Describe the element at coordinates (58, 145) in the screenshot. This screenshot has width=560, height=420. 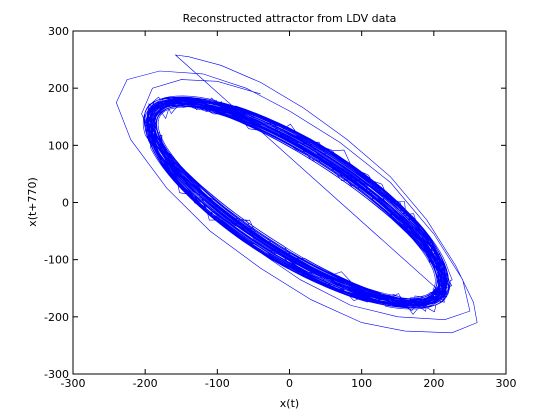
I see `y-tick-label: 100` at that location.